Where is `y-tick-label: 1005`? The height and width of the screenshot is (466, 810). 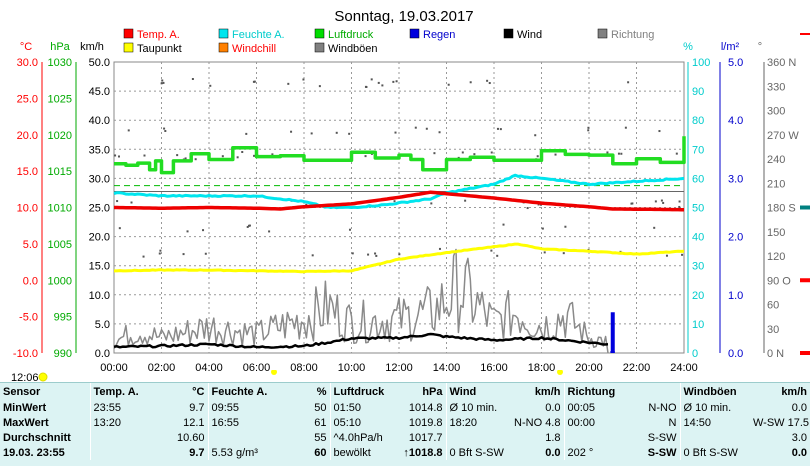
y-tick-label: 1005 is located at coordinates (60, 245).